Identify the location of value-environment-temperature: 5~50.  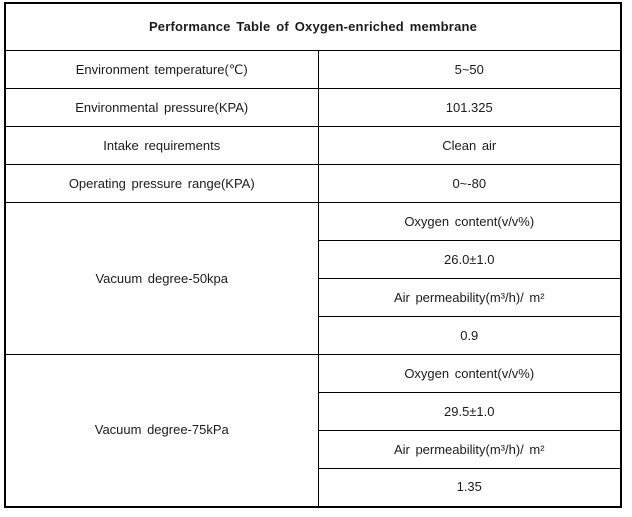
(469, 69).